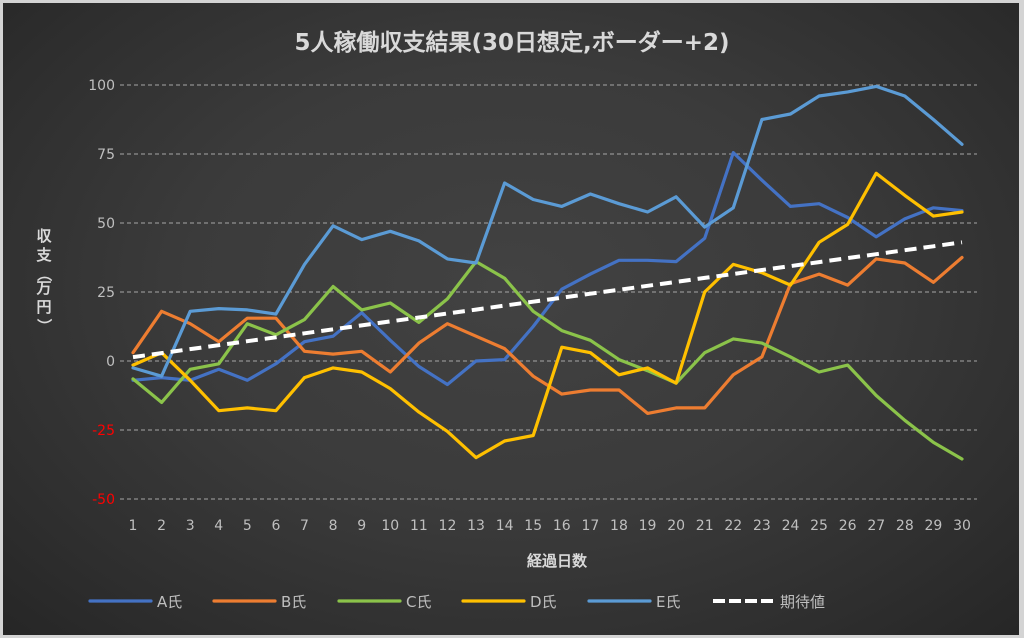 The image size is (1024, 638). Describe the element at coordinates (676, 526) in the screenshot. I see `x-tick-label: 20` at that location.